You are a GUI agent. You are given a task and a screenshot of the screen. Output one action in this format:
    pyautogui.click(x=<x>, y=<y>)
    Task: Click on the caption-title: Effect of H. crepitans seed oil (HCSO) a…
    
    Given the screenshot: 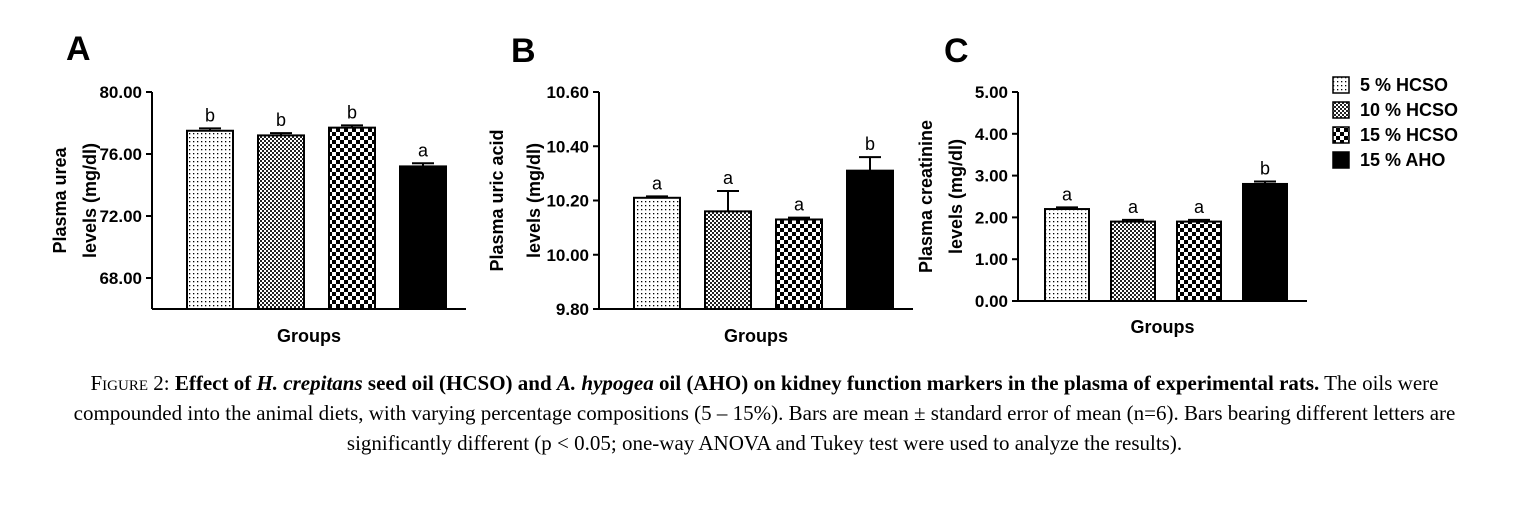 What is the action you would take?
    pyautogui.click(x=747, y=383)
    